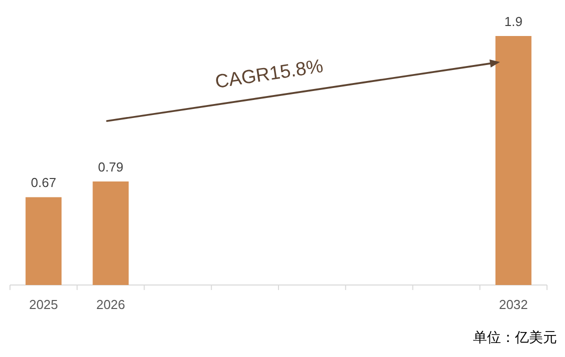  Describe the element at coordinates (111, 304) in the screenshot. I see `x-tick-label: 2026` at that location.